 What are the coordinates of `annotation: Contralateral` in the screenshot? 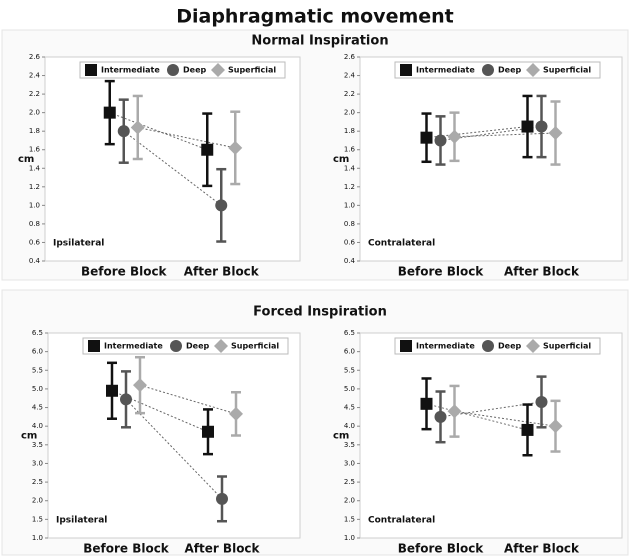 It's located at (401, 521).